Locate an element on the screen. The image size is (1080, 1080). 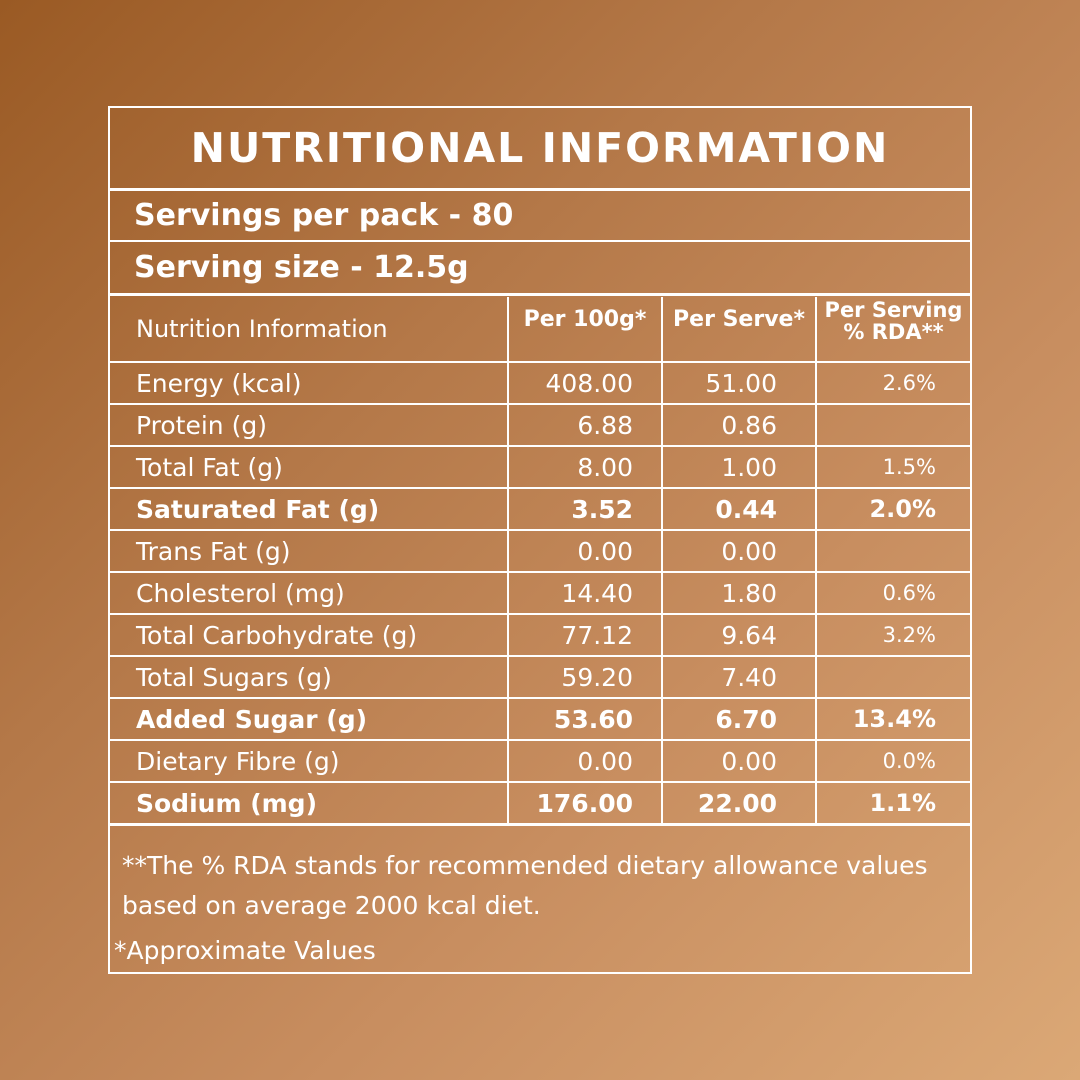
table-row: Energy (kcal) 408.00 51.00 2.6% is located at coordinates (540, 383).